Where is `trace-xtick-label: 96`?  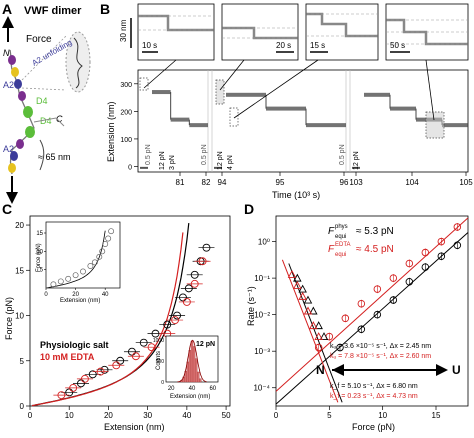 trace-xtick-label: 96 is located at coordinates (344, 182).